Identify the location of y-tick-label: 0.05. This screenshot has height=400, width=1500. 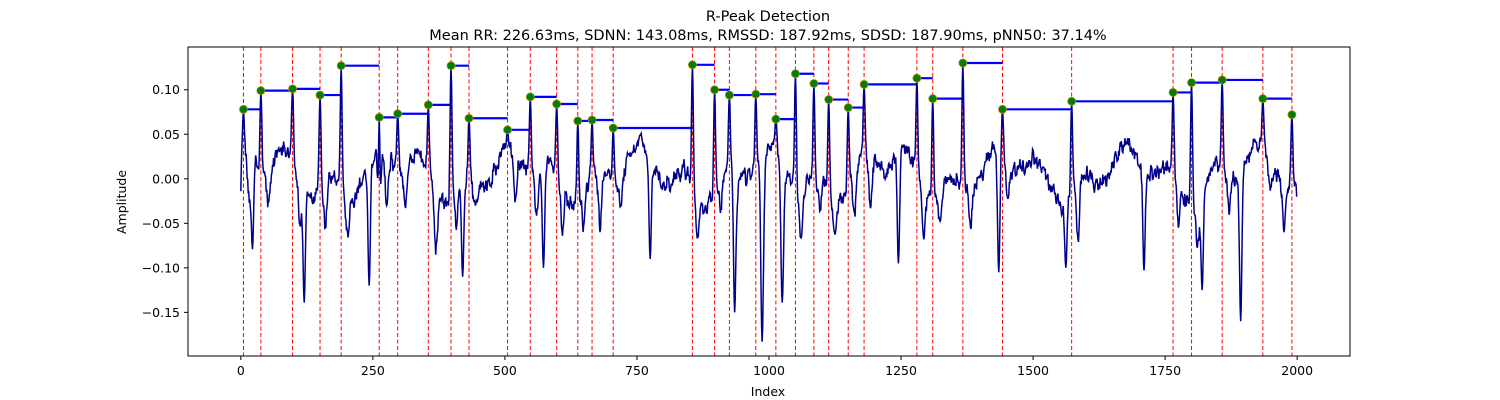
(166, 134).